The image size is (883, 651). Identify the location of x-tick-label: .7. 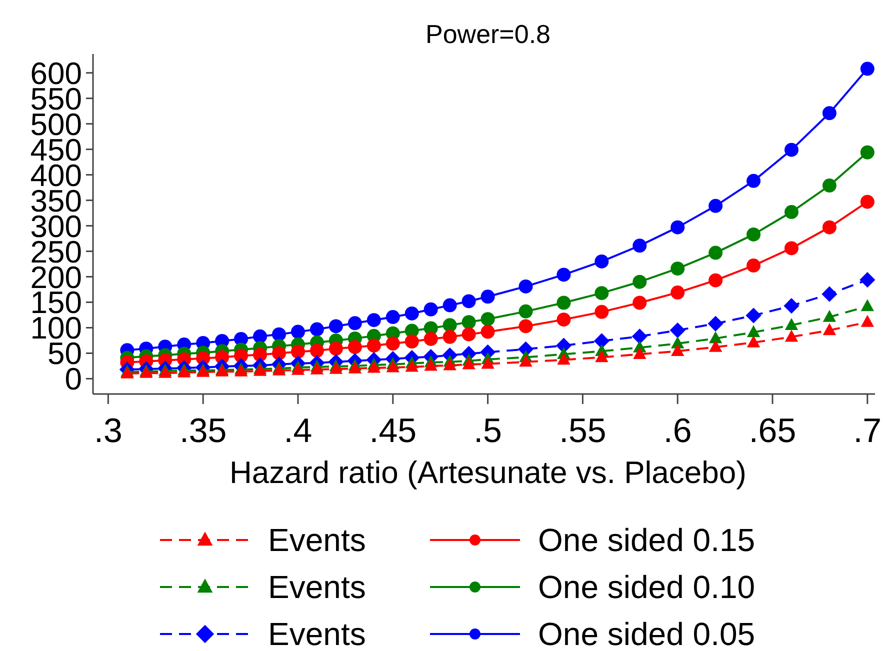
(867, 431).